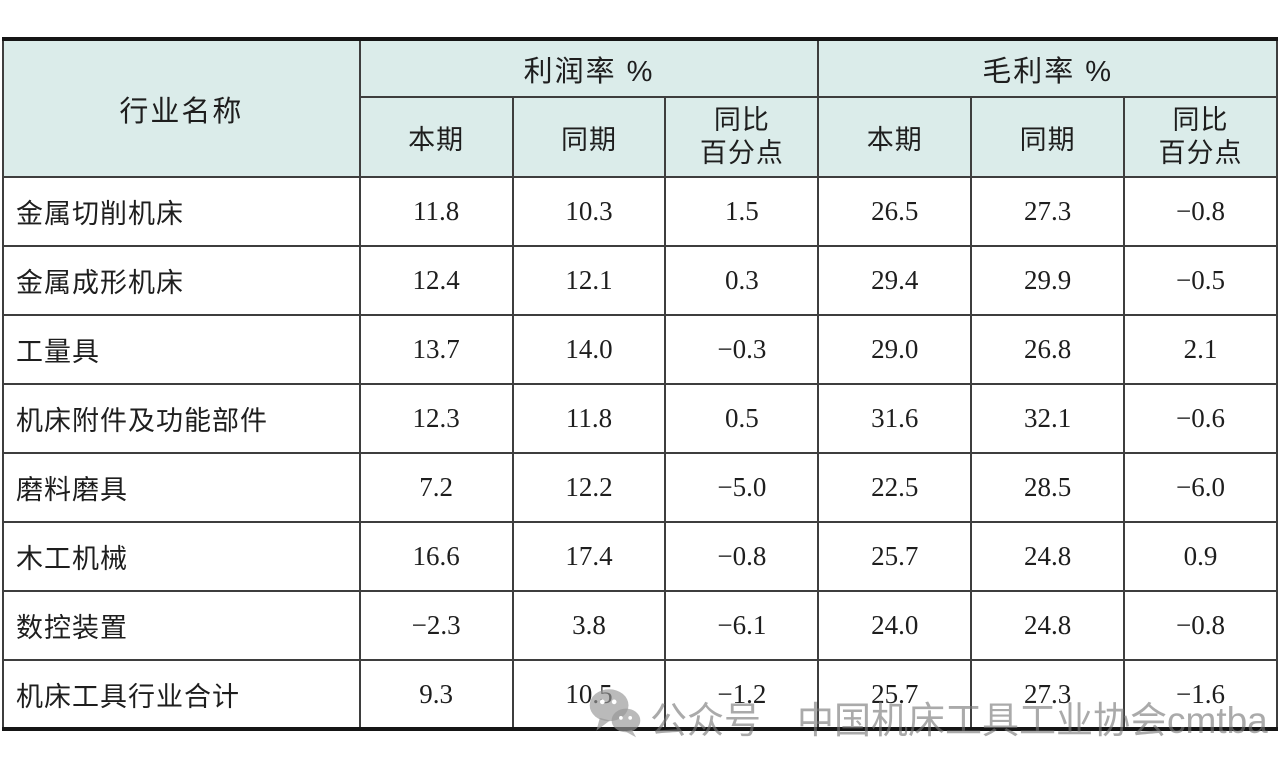  I want to click on table-row: 机床工具行业合计 9.3 10.5 −1.2 25.7 27.3 −1.6, so click(640, 694).